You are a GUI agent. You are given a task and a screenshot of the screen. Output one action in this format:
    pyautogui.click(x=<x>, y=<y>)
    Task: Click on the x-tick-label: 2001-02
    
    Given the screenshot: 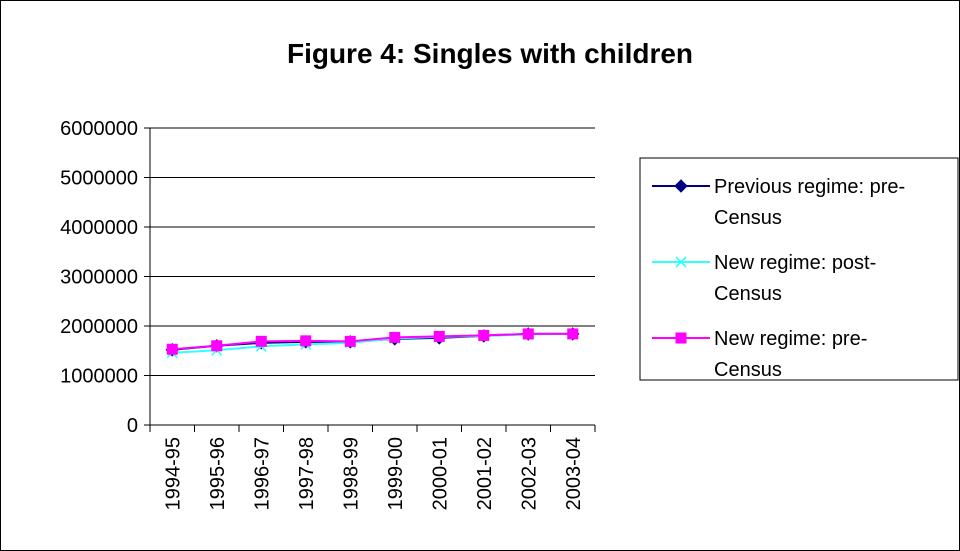 What is the action you would take?
    pyautogui.click(x=485, y=473)
    